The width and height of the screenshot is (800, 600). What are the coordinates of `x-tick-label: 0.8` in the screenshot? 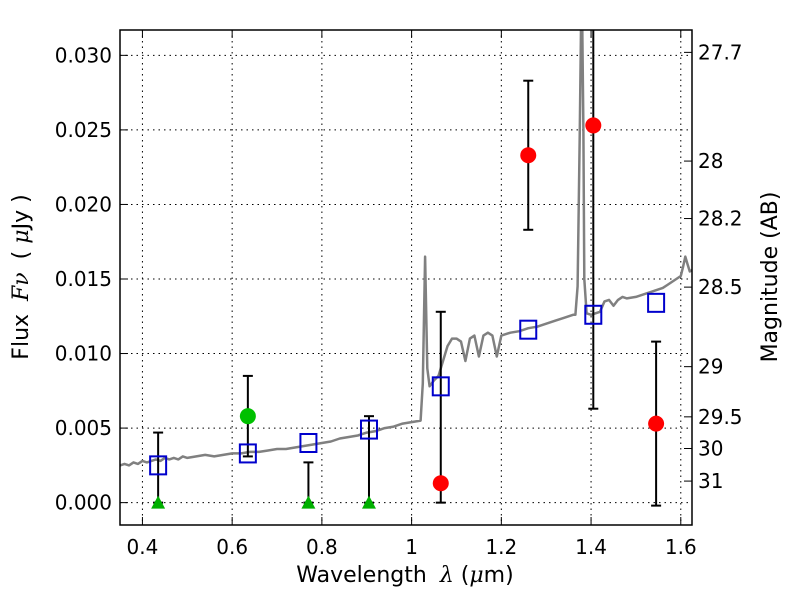 It's located at (322, 547).